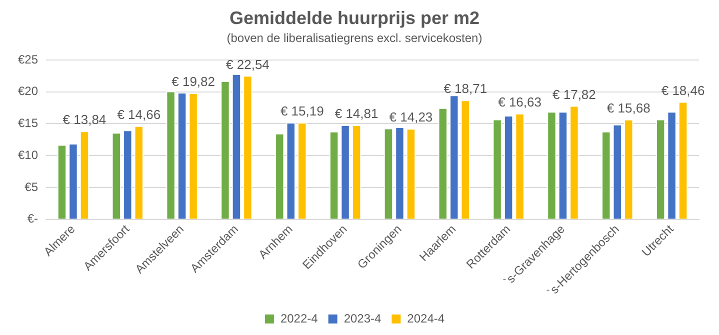  What do you see at coordinates (520, 102) in the screenshot?
I see `data-label: € 16,63` at bounding box center [520, 102].